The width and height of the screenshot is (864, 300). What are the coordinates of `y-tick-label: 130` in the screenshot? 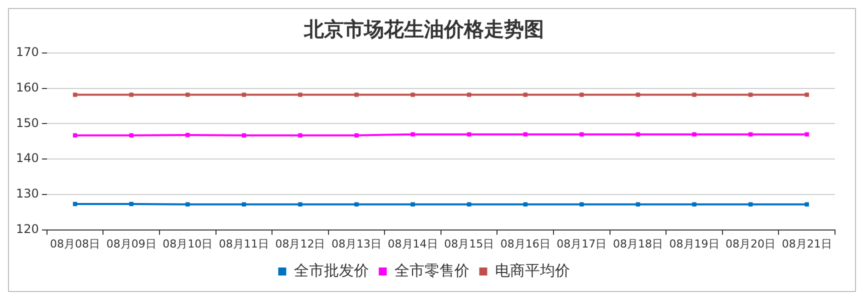 It's located at (27, 193).